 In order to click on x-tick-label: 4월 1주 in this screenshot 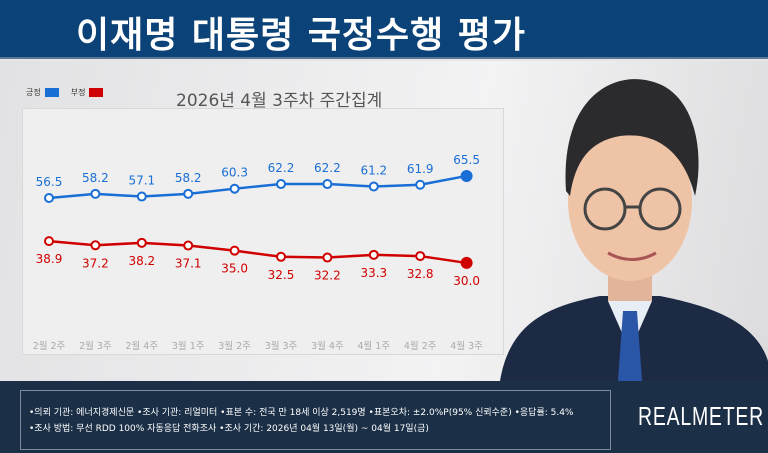, I will do `click(374, 346)`.